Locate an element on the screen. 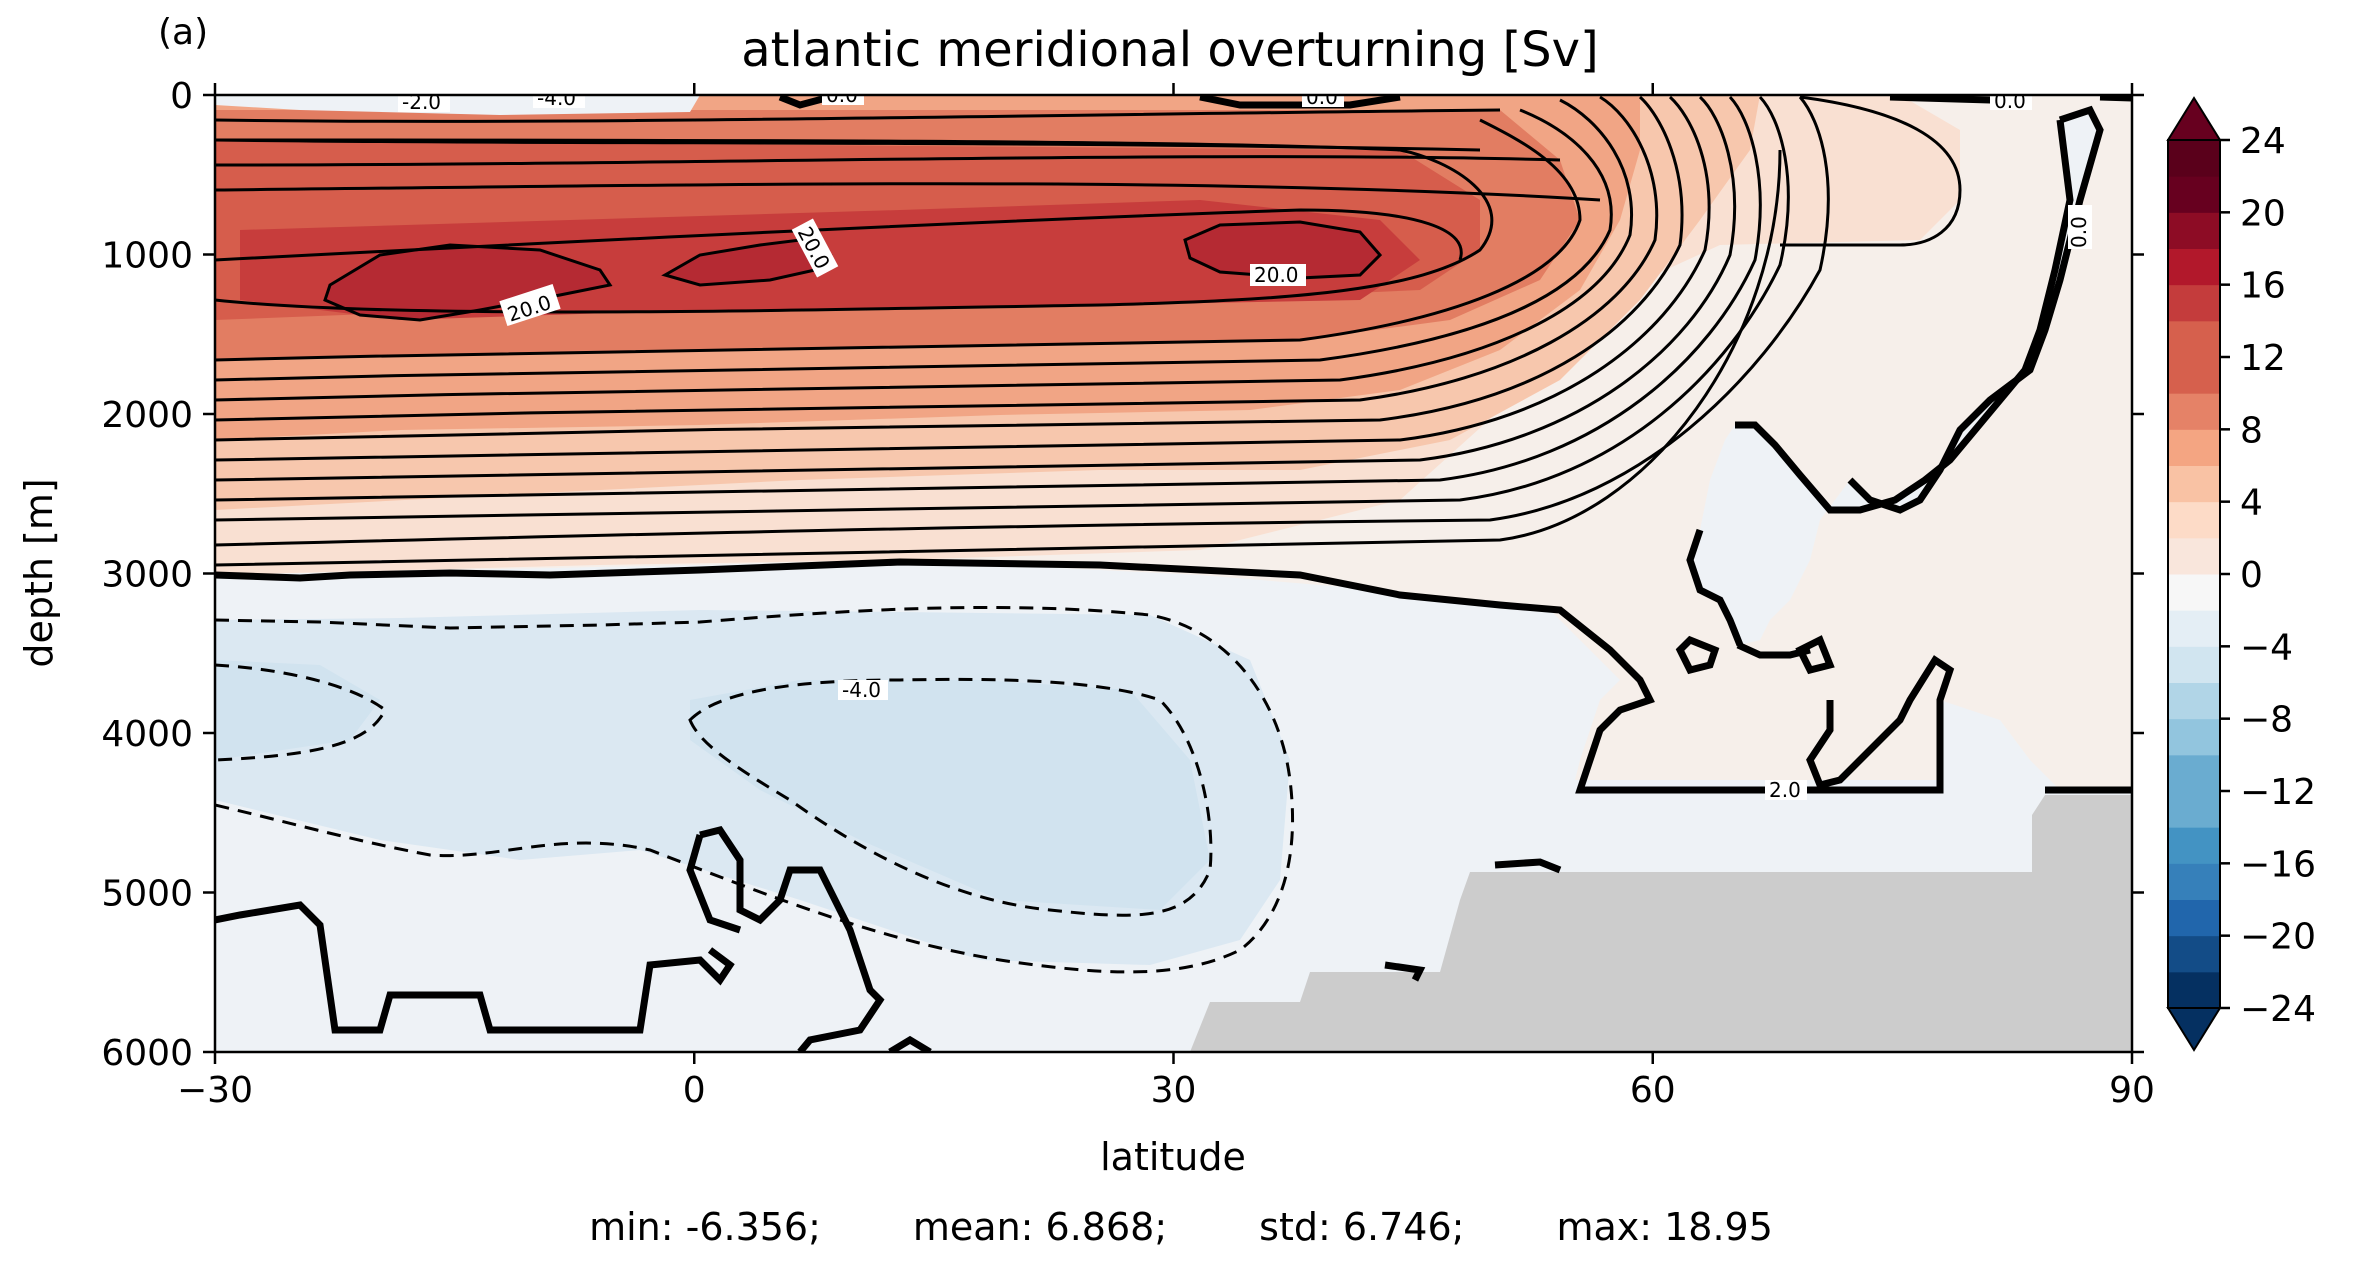  x-tick-label: −30 is located at coordinates (215, 1090).